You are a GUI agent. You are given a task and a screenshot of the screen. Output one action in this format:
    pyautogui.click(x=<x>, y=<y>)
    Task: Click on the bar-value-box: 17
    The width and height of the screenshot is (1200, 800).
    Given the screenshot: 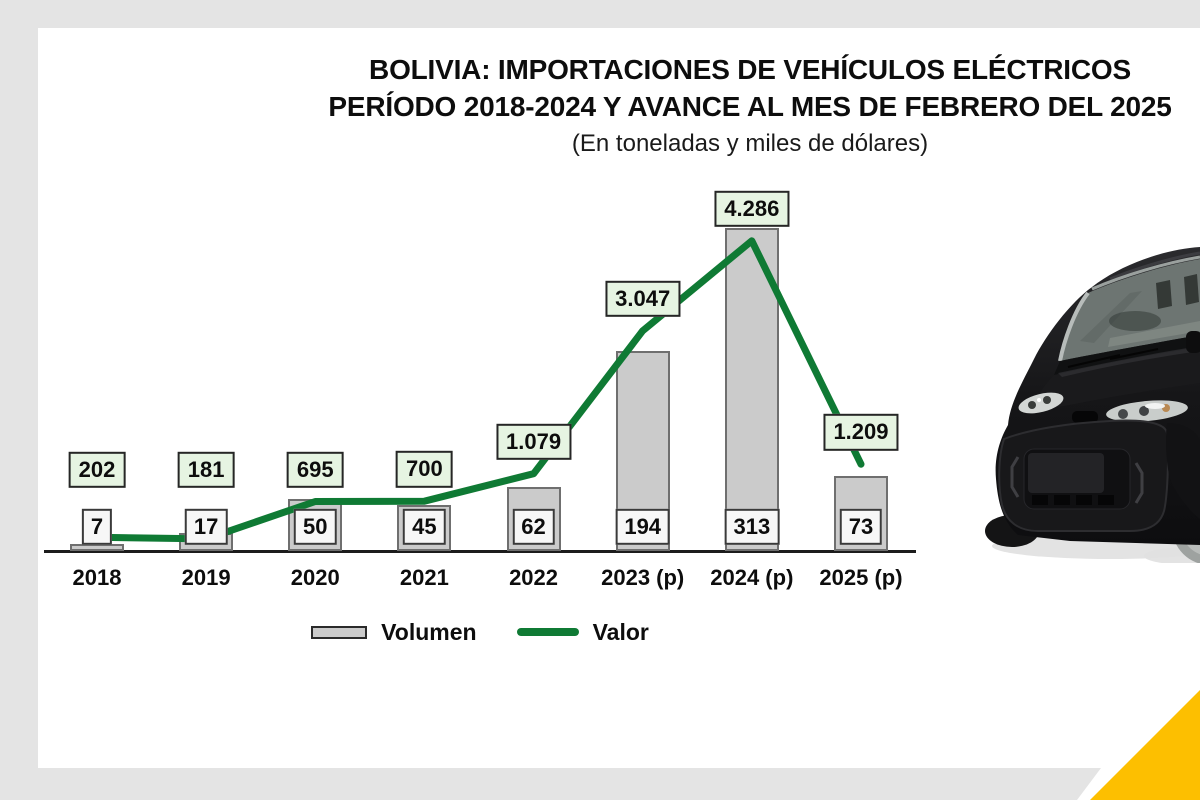 What is the action you would take?
    pyautogui.click(x=206, y=527)
    